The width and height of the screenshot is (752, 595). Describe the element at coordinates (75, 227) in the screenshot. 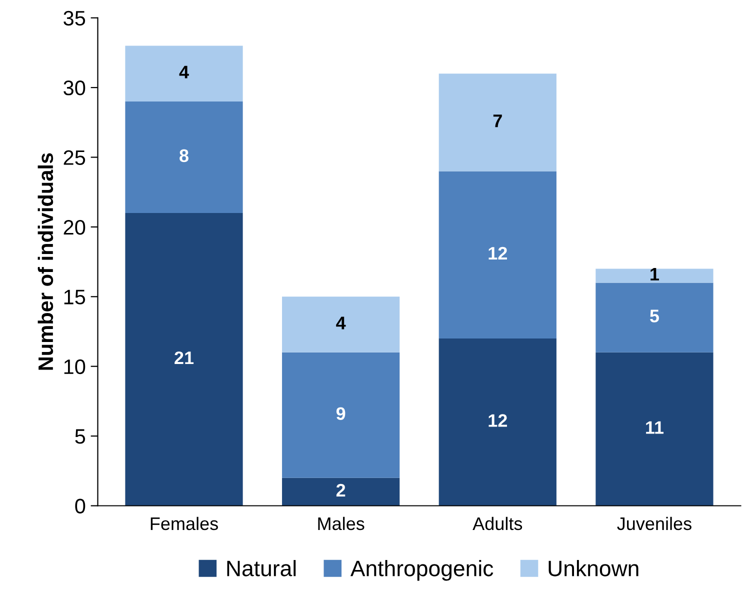

I see `y-tick-label: 20` at that location.